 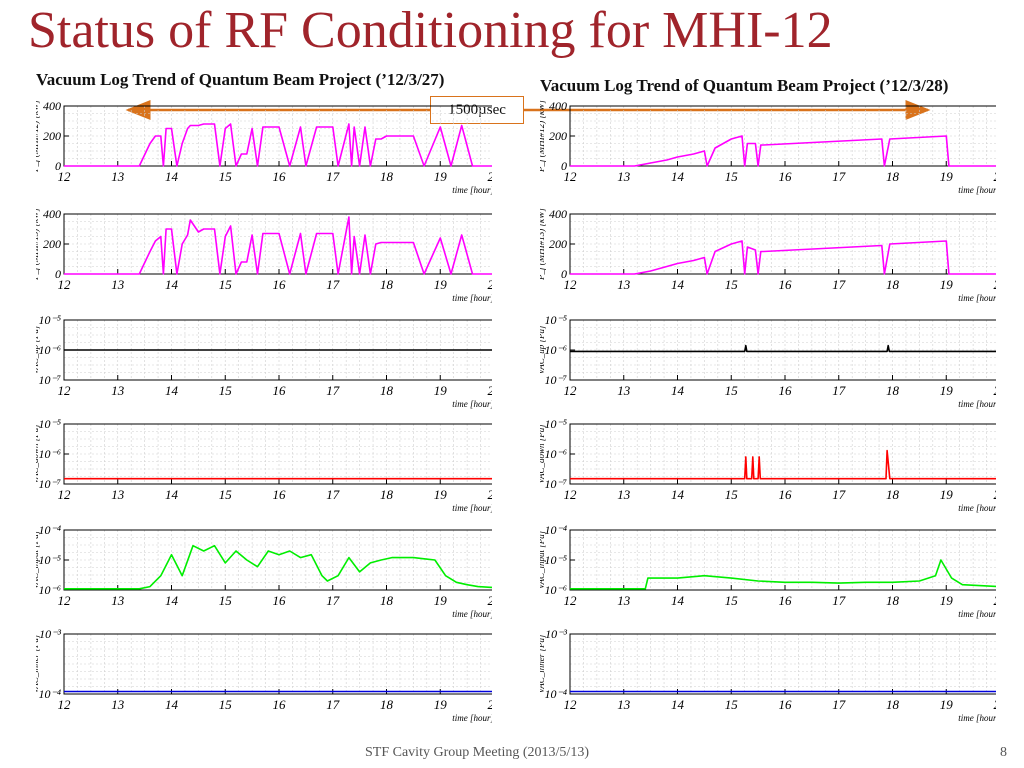 I want to click on slide-title: Status of RF Conditioning for MHI-12, so click(x=430, y=30).